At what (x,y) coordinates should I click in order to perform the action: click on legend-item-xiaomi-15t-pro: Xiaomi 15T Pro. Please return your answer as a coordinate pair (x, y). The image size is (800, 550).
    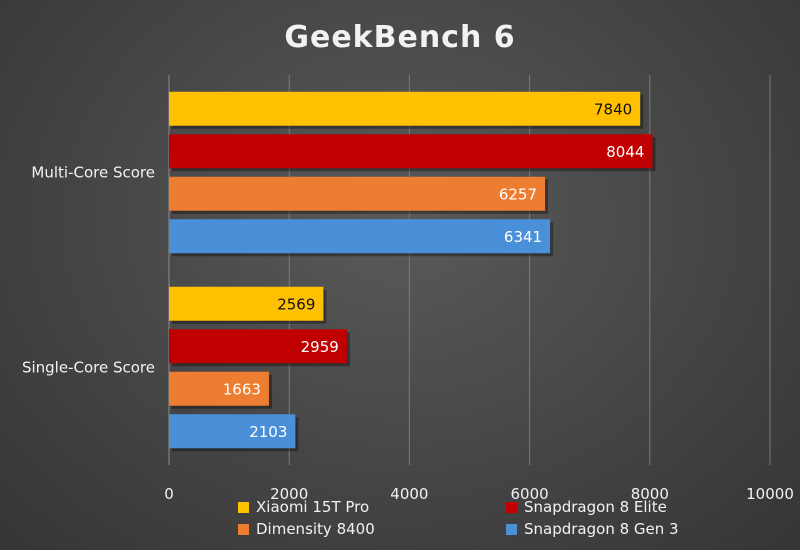
    Looking at the image, I should click on (372, 507).